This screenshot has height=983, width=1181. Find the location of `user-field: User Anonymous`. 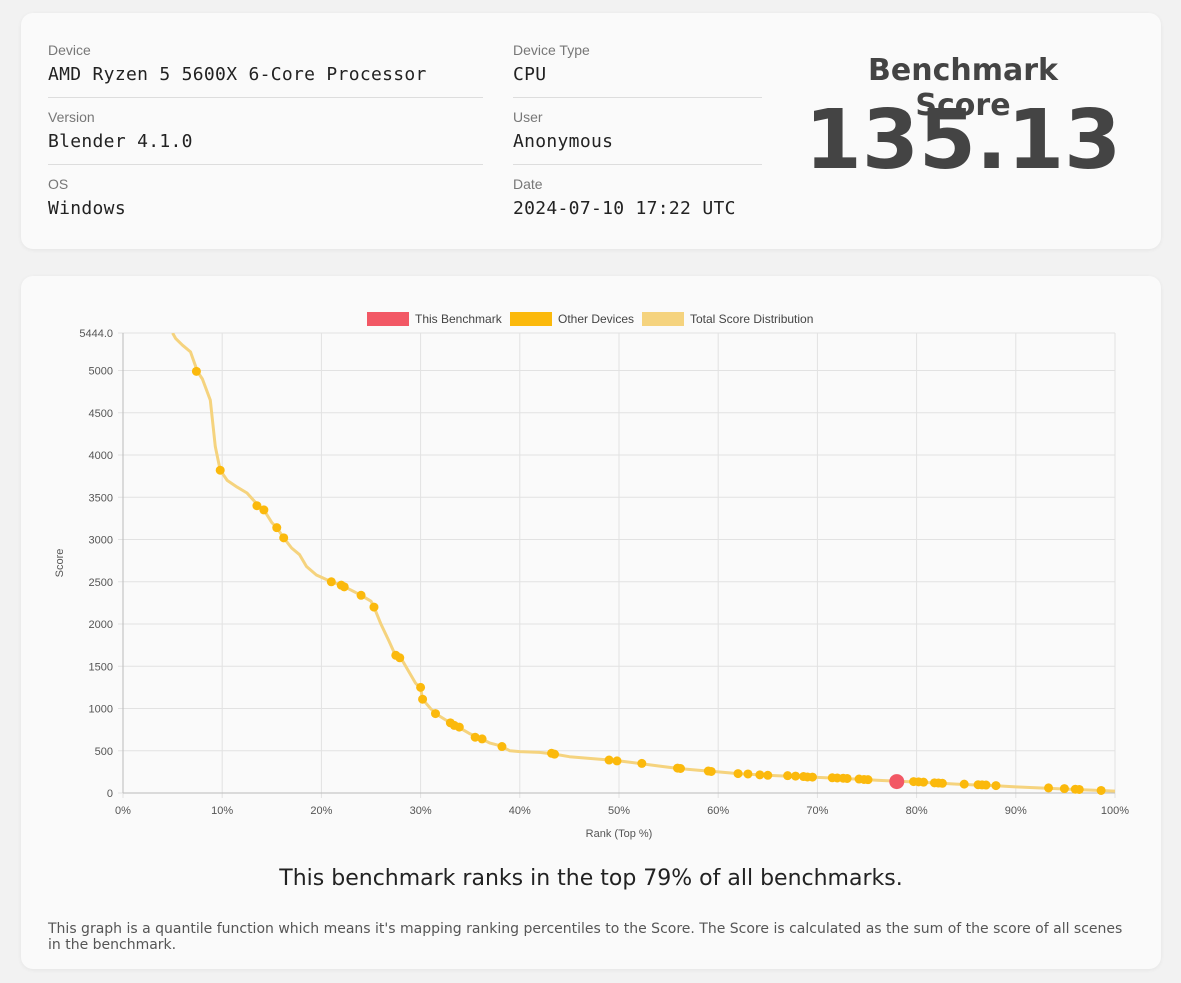

user-field: User Anonymous is located at coordinates (637, 137).